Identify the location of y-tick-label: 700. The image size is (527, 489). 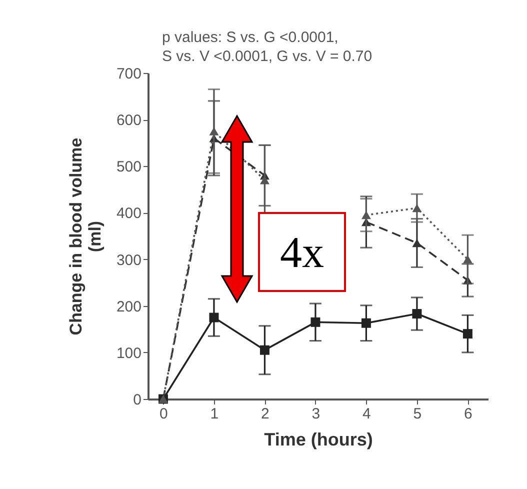
(129, 74).